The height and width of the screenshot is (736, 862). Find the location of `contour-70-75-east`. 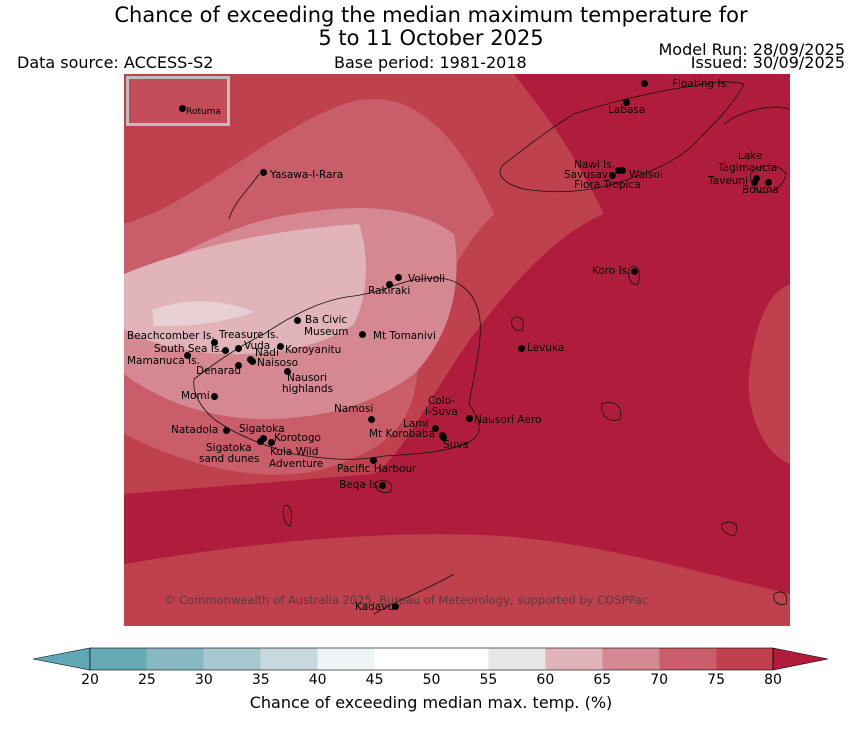

contour-70-75-east is located at coordinates (769, 374).